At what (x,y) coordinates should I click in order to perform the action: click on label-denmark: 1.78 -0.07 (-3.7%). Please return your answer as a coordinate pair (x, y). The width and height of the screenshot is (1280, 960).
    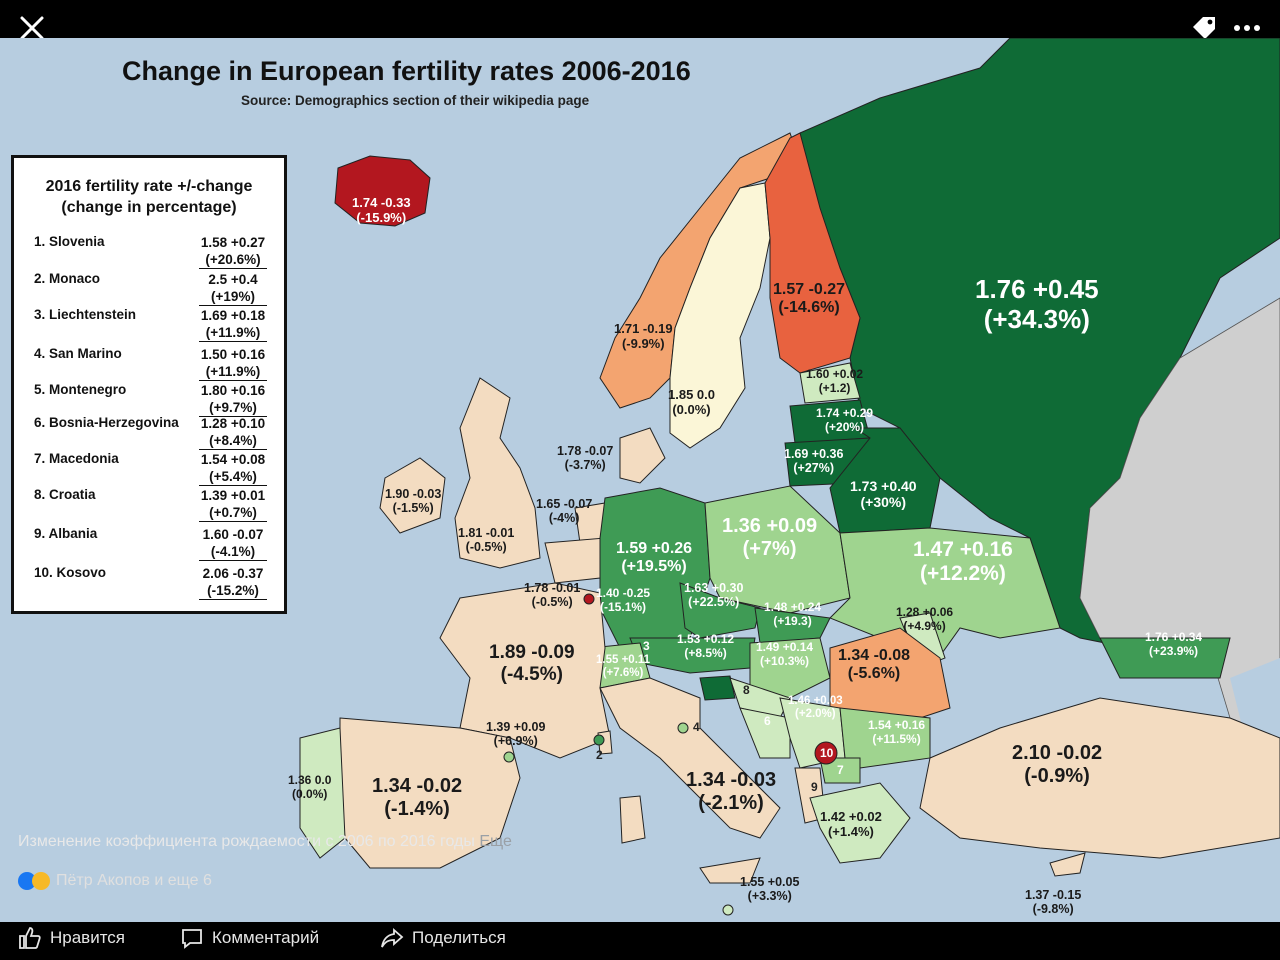
    Looking at the image, I should click on (585, 458).